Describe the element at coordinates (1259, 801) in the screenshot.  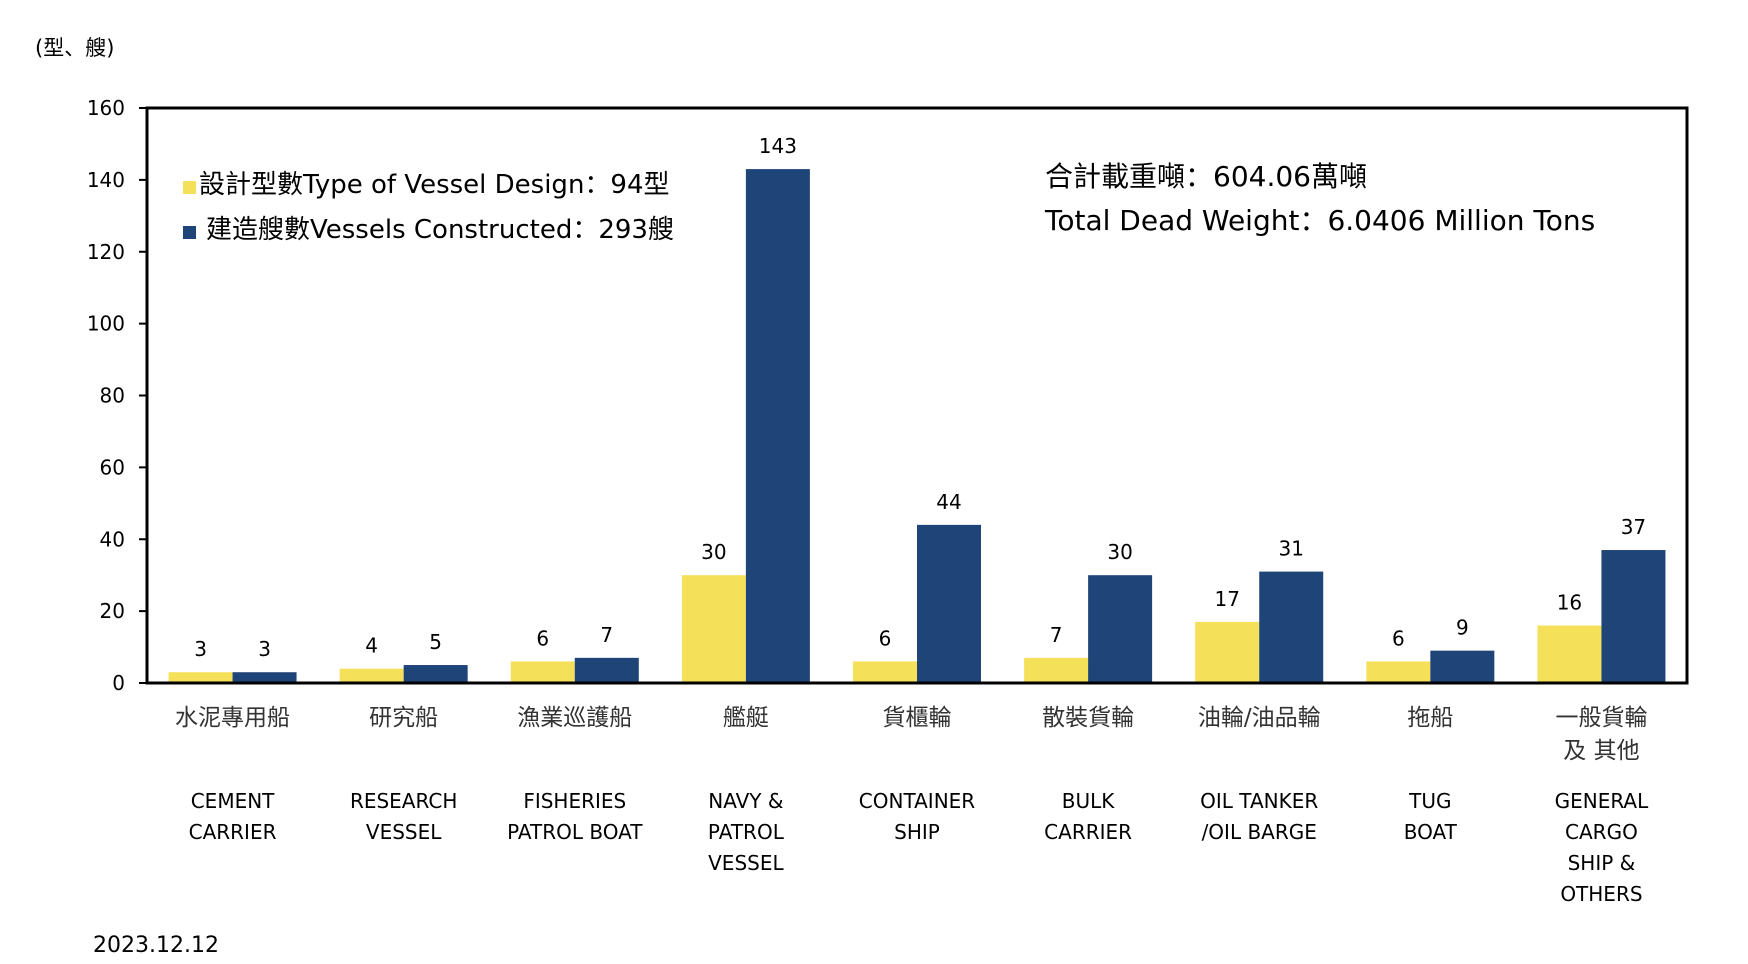
I see `category-label-en: OIL TANKER` at that location.